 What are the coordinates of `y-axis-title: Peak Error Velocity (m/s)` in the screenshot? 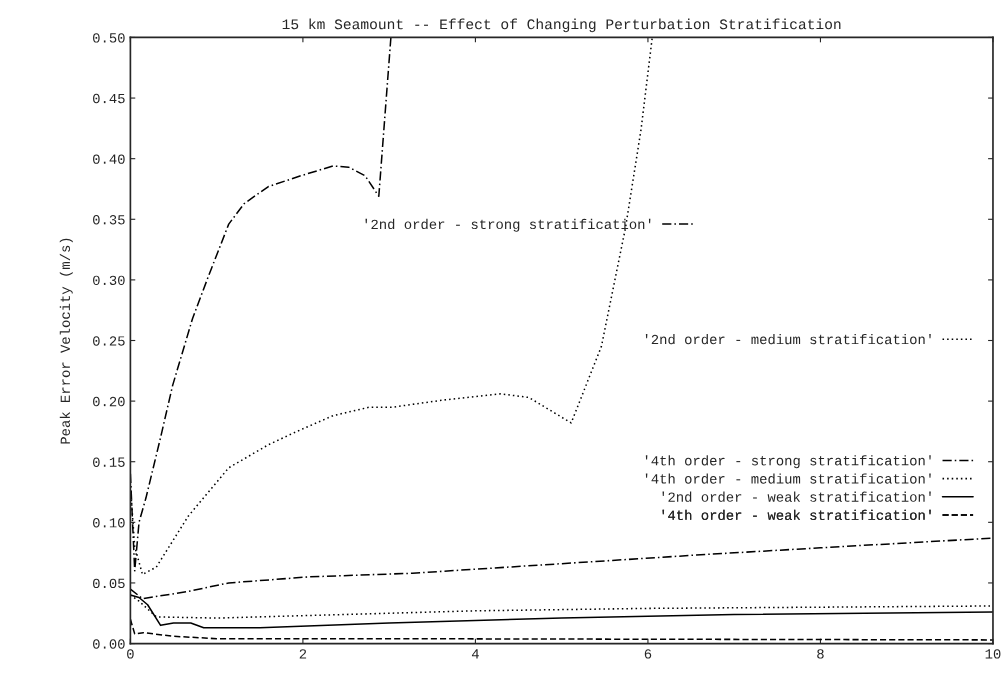 It's located at (66, 341).